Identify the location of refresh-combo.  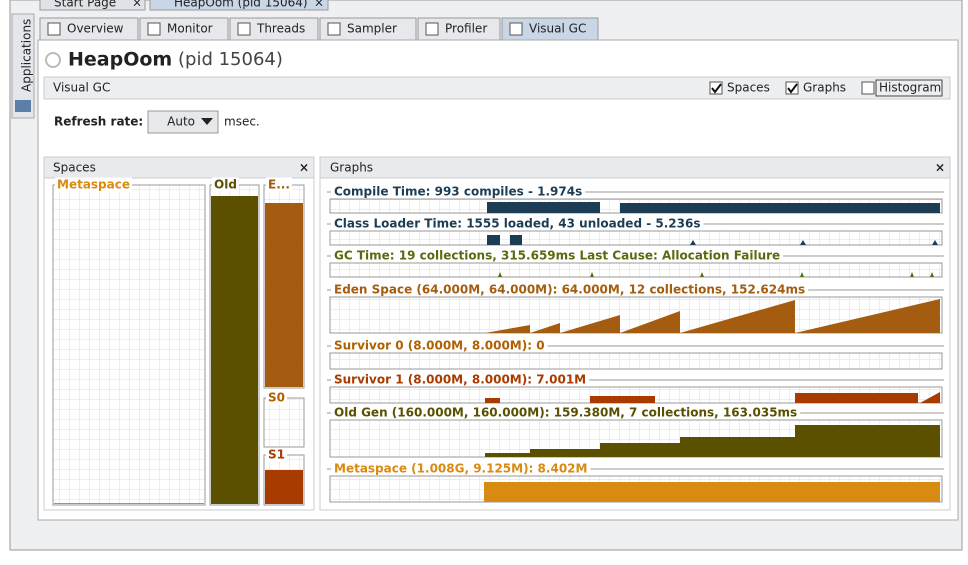
(183, 122).